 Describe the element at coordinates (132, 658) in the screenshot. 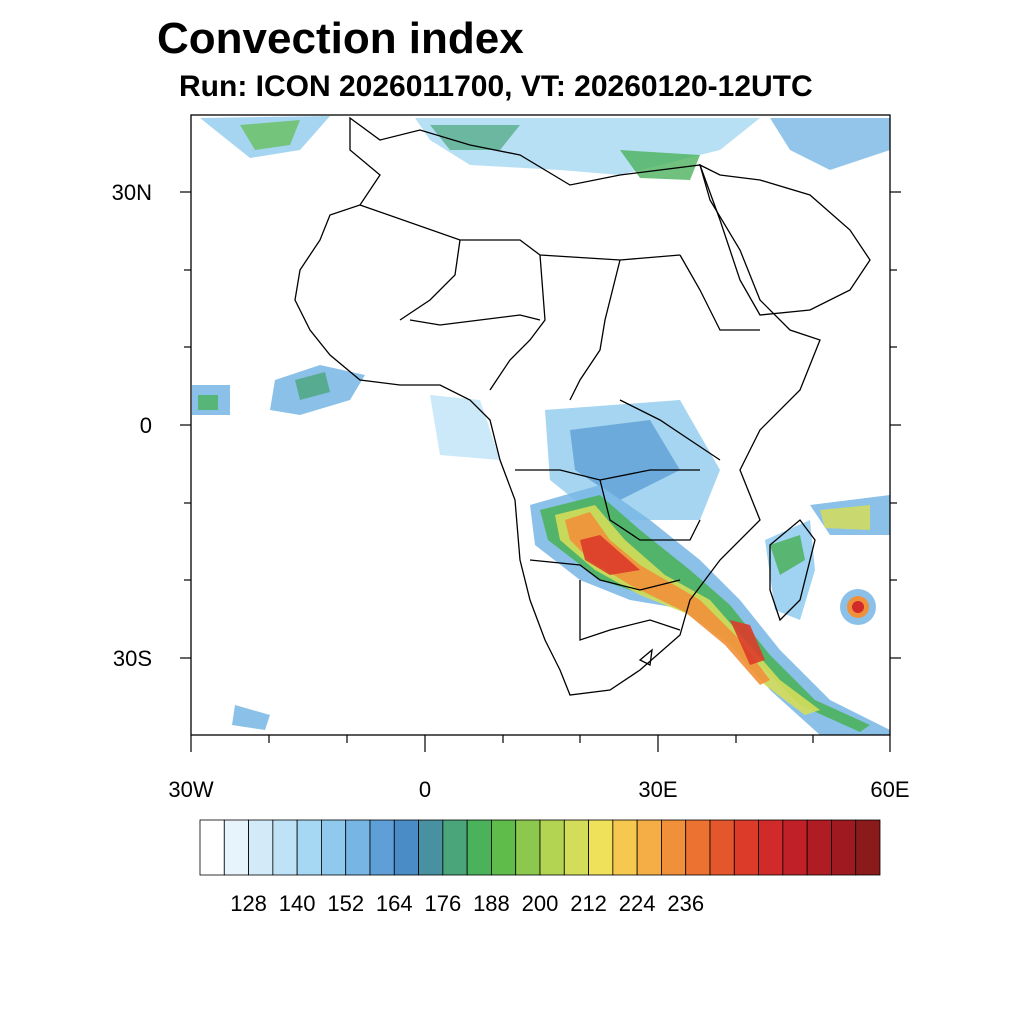

I see `y-tick-label: 30S` at that location.